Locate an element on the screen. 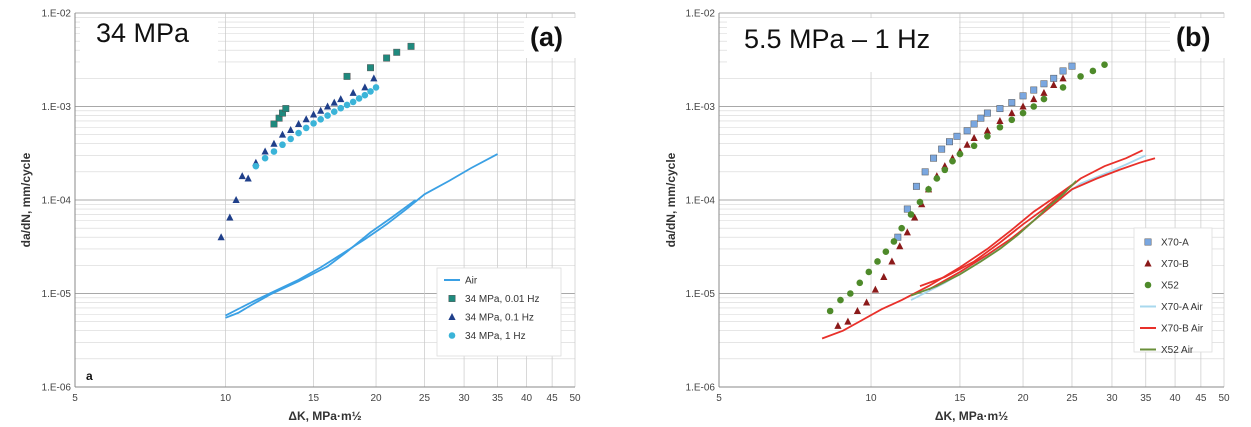 The width and height of the screenshot is (1251, 427). legend-label: 34 MPa, 1 Hz is located at coordinates (495, 336).